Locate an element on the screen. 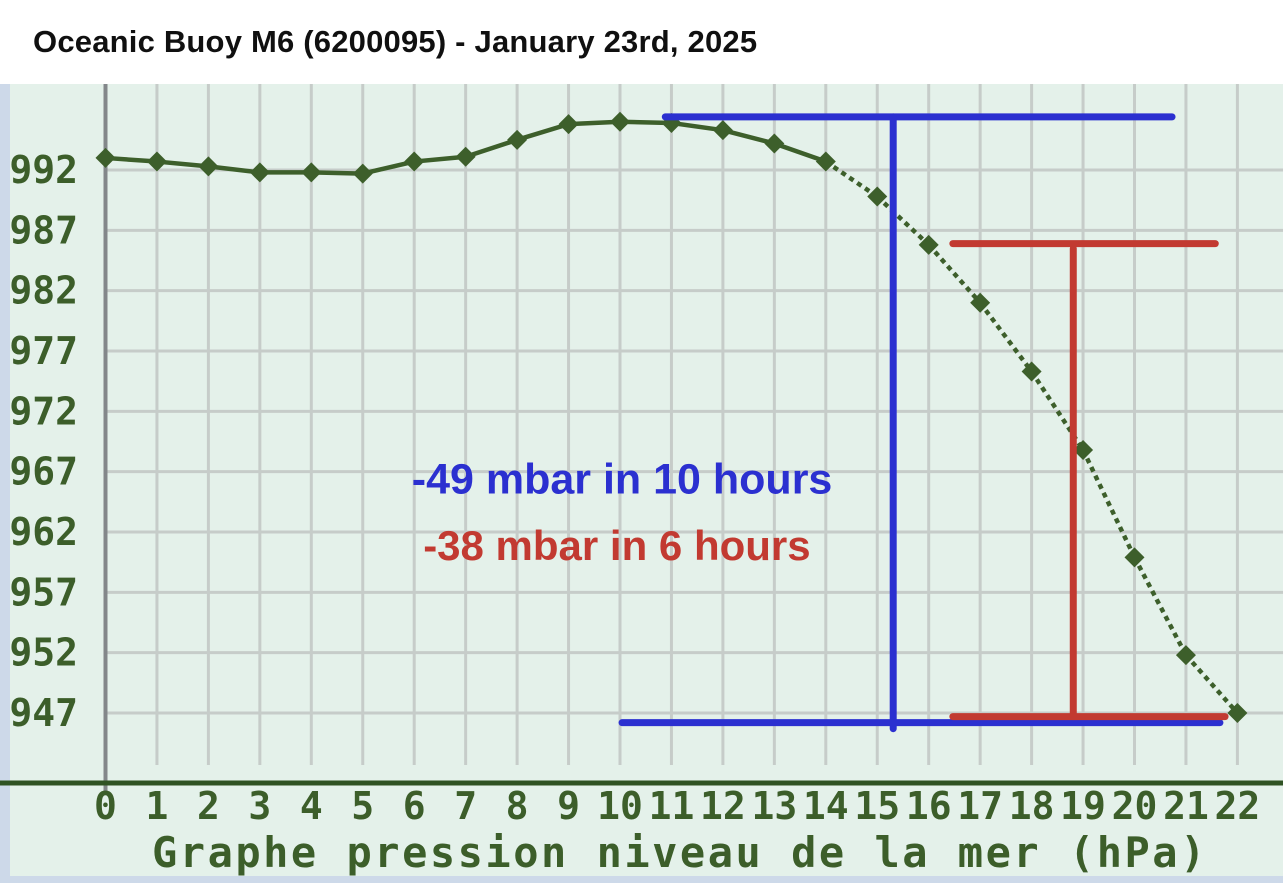 The width and height of the screenshot is (1283, 883). y-tick-label: 987 is located at coordinates (43, 230).